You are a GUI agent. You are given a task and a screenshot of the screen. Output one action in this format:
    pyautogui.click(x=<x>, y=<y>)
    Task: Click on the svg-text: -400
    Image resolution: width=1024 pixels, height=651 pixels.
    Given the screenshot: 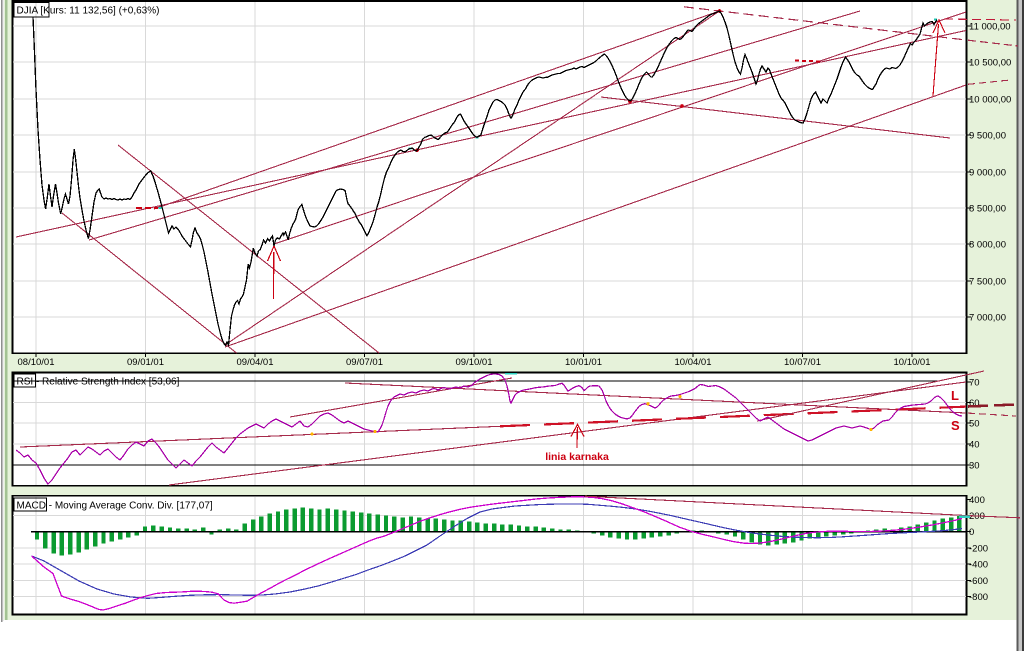 What is the action you would take?
    pyautogui.click(x=978, y=565)
    